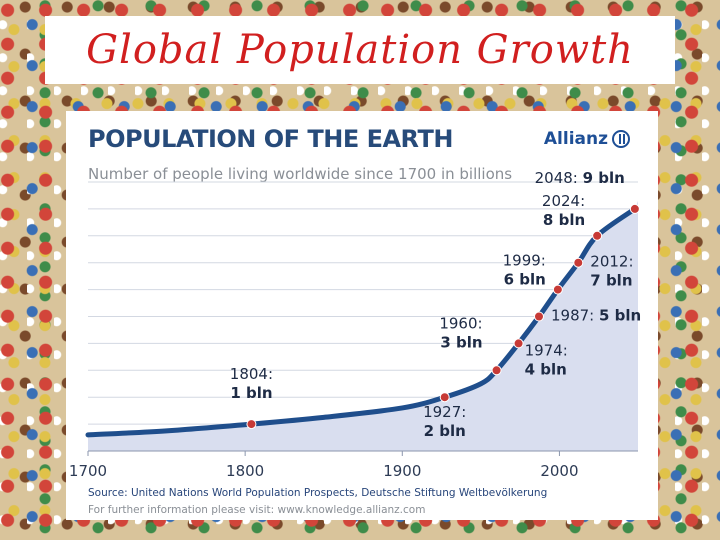 This screenshot has height=540, width=720. I want to click on milestone-year: 2012:, so click(611, 262).